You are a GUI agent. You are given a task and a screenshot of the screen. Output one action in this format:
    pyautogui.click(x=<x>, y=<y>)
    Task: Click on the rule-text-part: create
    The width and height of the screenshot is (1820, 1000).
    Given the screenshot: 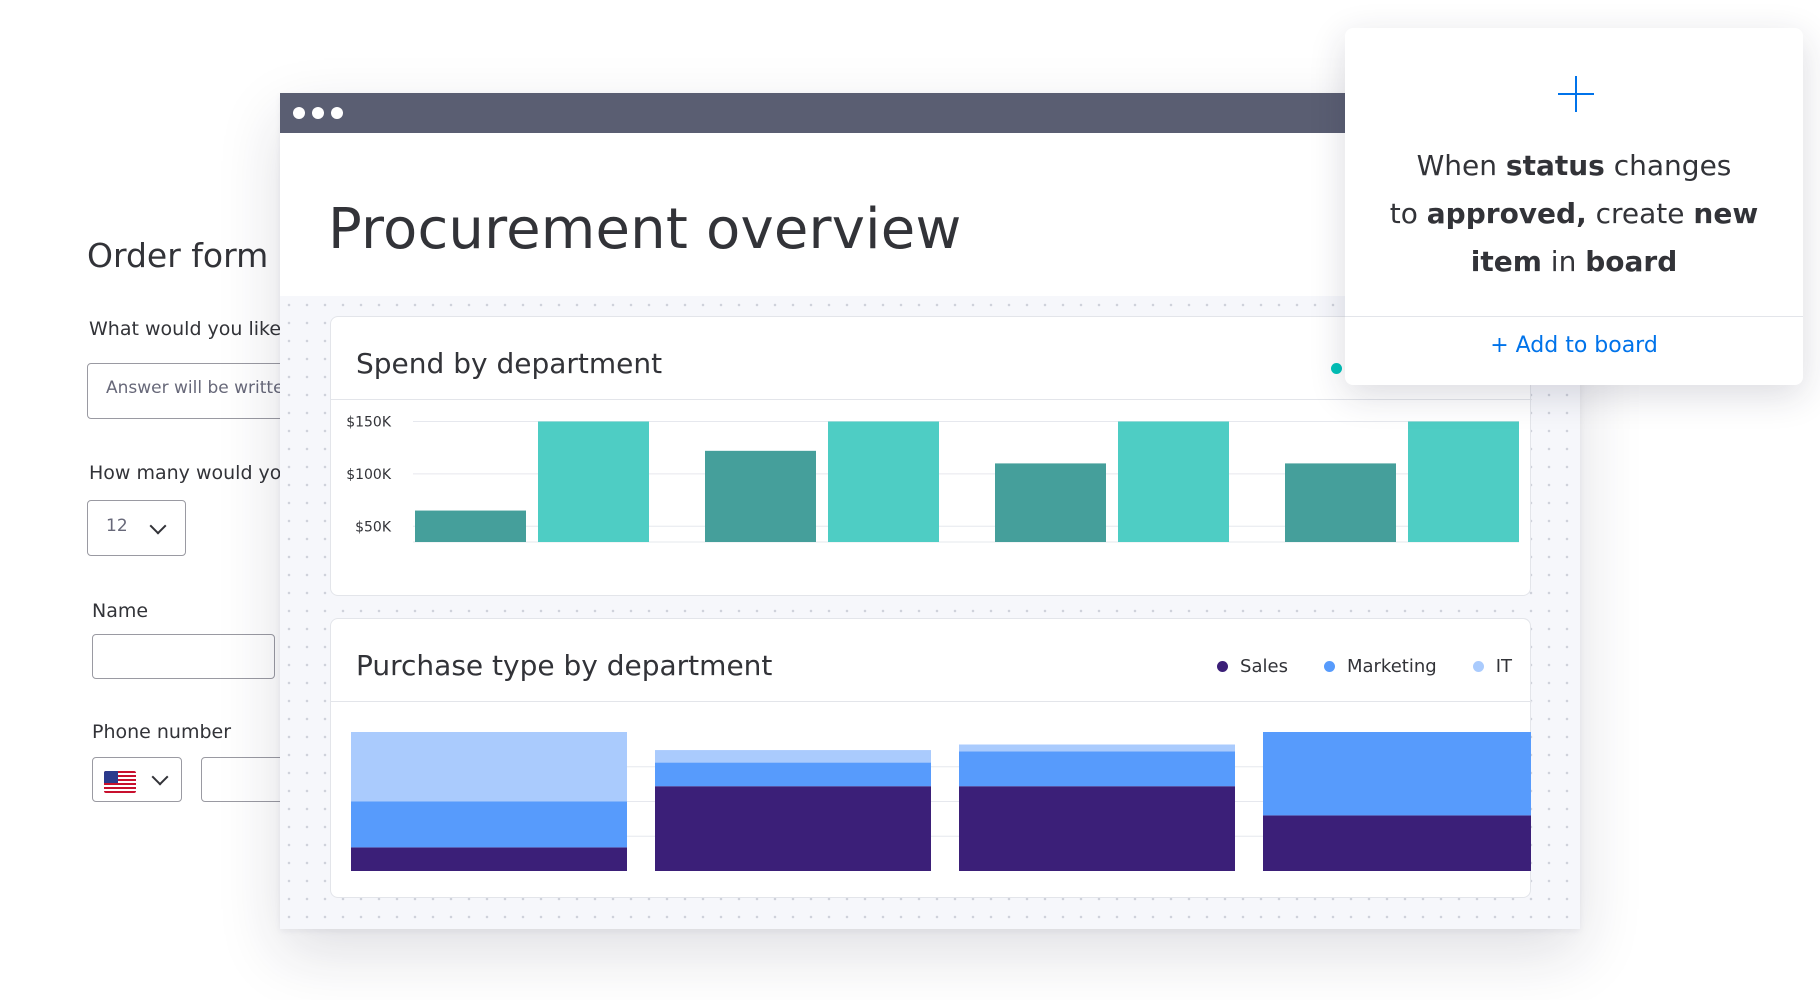 What is the action you would take?
    pyautogui.click(x=1640, y=213)
    